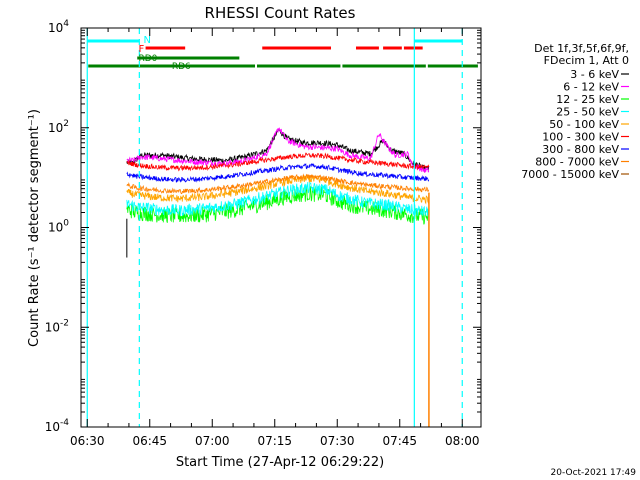 The width and height of the screenshot is (640, 480). Describe the element at coordinates (584, 124) in the screenshot. I see `legend-entry-label: 50 - 100 keV` at that location.